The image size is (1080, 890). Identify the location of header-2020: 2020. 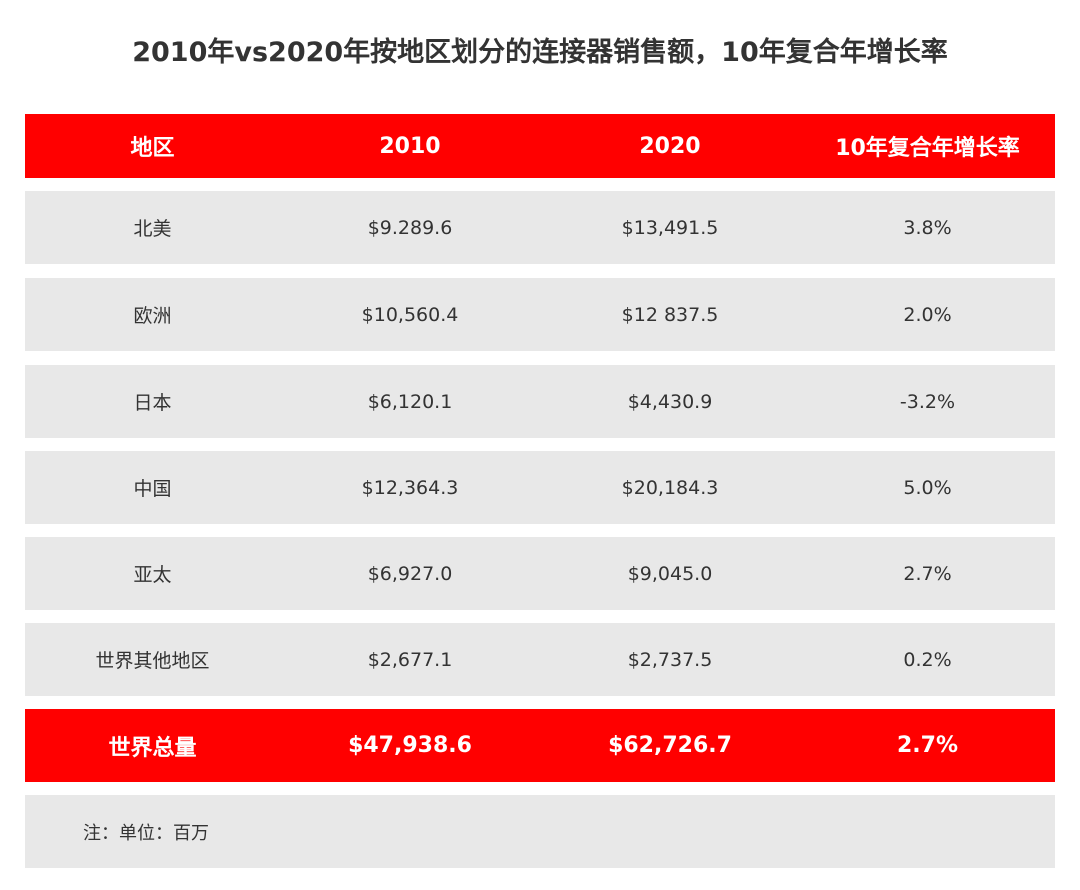
(670, 146).